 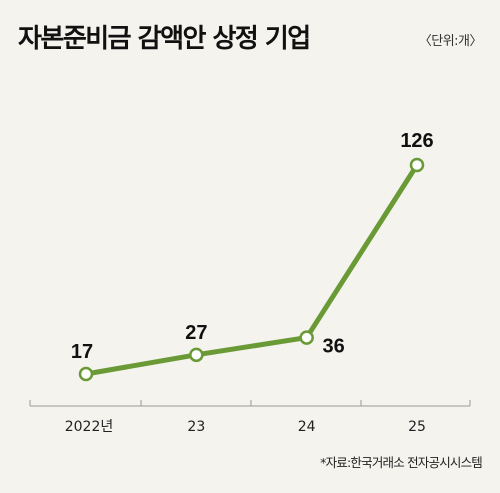 What do you see at coordinates (307, 427) in the screenshot?
I see `x-tick-label: 24` at bounding box center [307, 427].